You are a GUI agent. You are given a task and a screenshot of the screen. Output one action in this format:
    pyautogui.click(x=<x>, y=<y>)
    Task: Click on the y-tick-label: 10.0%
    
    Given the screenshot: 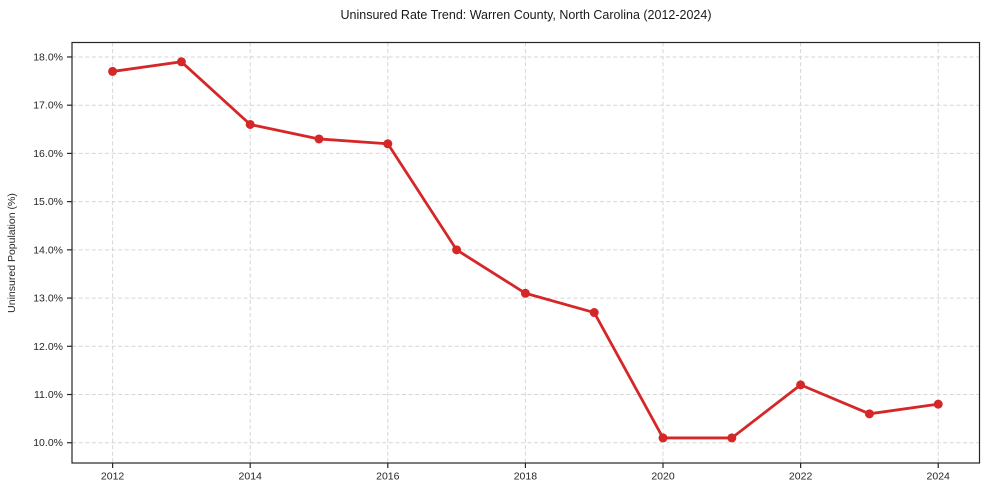 What is the action you would take?
    pyautogui.click(x=48, y=443)
    